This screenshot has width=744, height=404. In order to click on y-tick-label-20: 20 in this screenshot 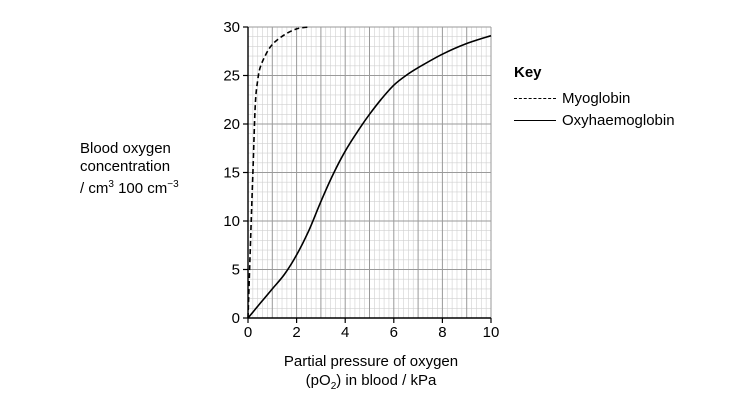, I will do `click(231, 124)`.